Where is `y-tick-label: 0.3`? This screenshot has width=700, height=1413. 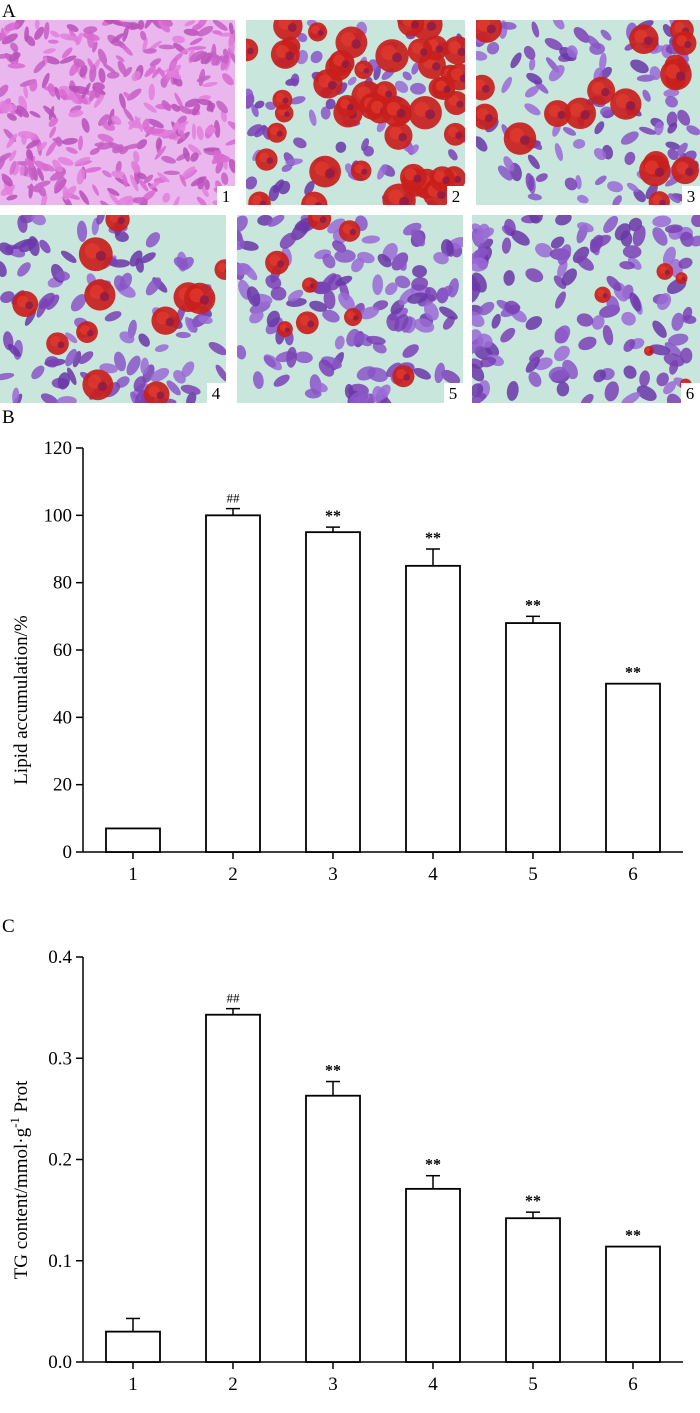 y-tick-label: 0.3 is located at coordinates (60, 1058).